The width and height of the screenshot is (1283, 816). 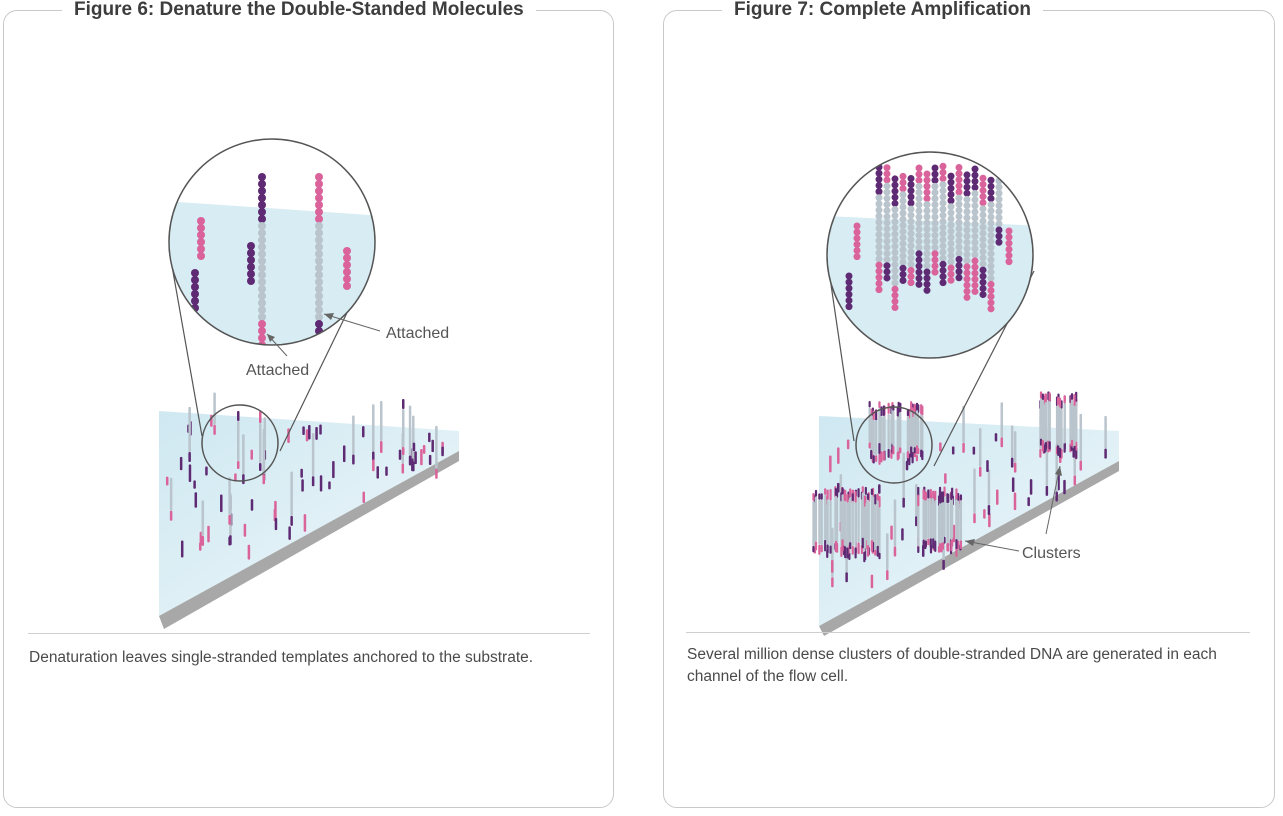 I want to click on figure-7-title: Figure 7: Complete Amplification, so click(x=882, y=11).